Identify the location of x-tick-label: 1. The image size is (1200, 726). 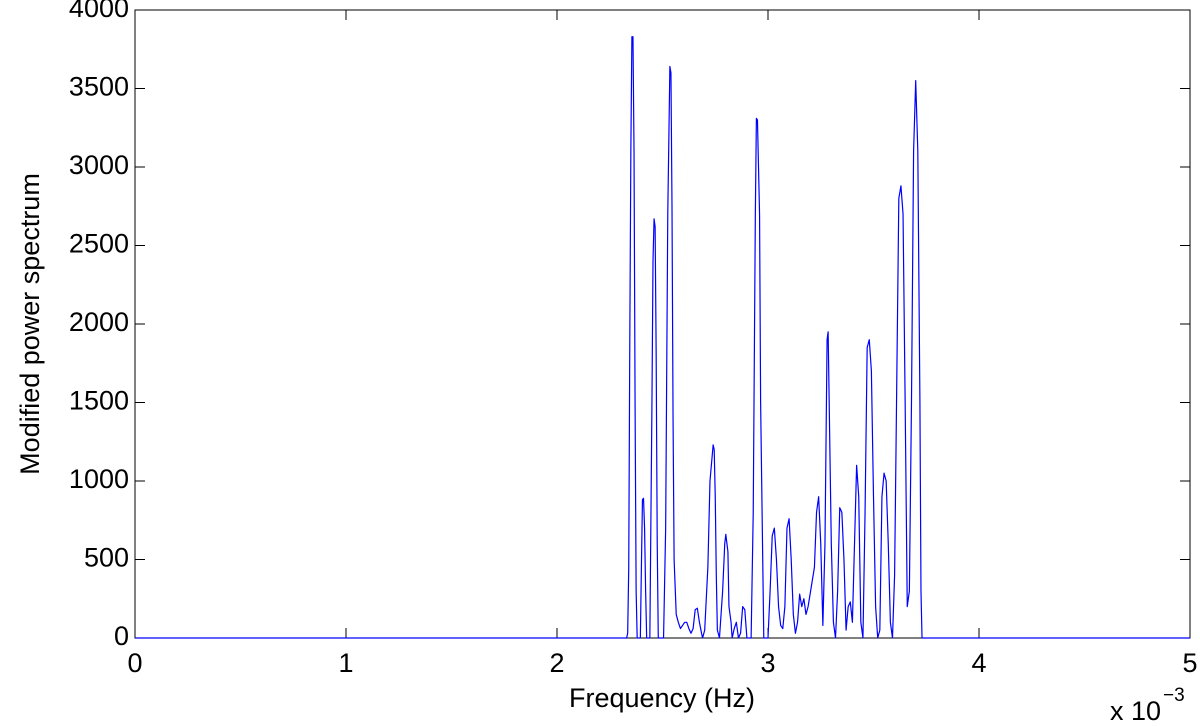
(345, 663).